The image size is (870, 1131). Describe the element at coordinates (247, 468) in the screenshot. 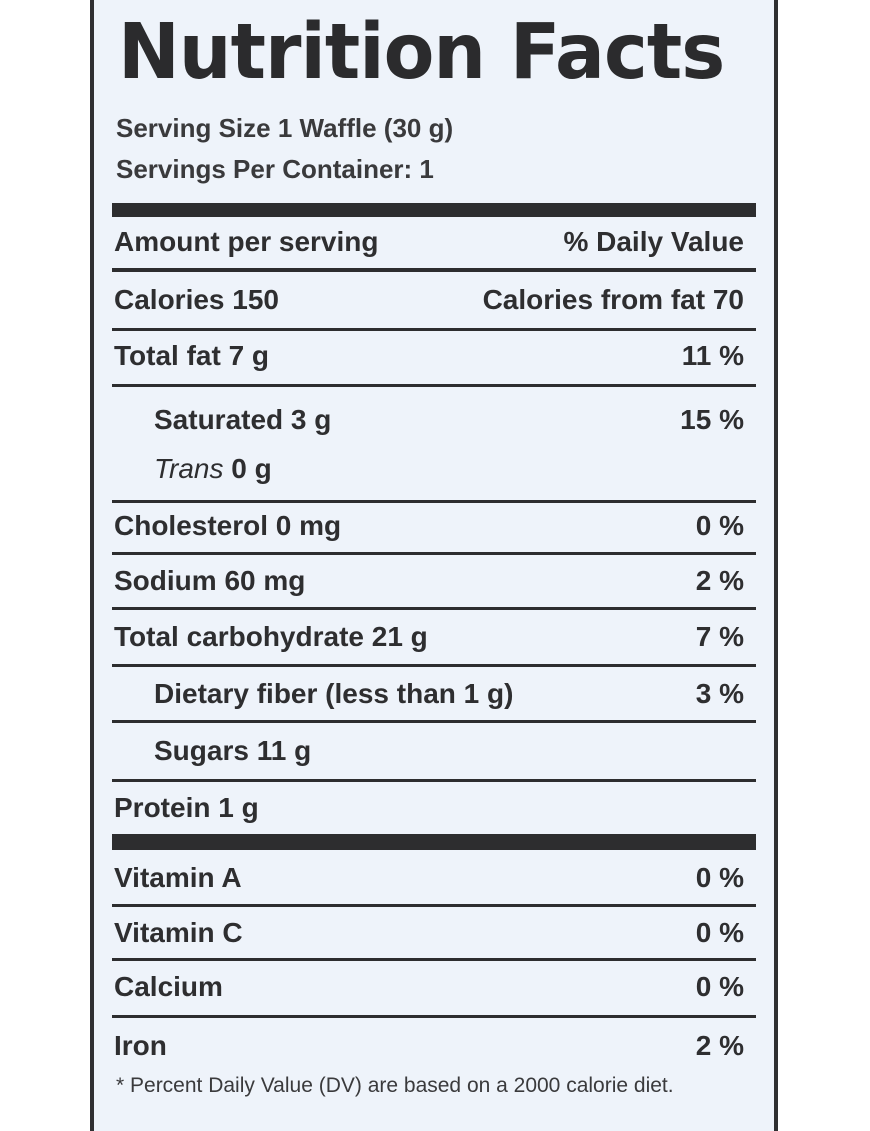

I see `trans-amount: 0 g` at that location.